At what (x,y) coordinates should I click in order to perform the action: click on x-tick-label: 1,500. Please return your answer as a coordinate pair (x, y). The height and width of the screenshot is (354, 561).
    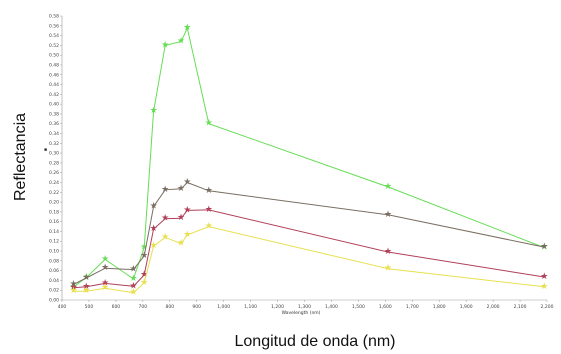
    Looking at the image, I should click on (358, 307).